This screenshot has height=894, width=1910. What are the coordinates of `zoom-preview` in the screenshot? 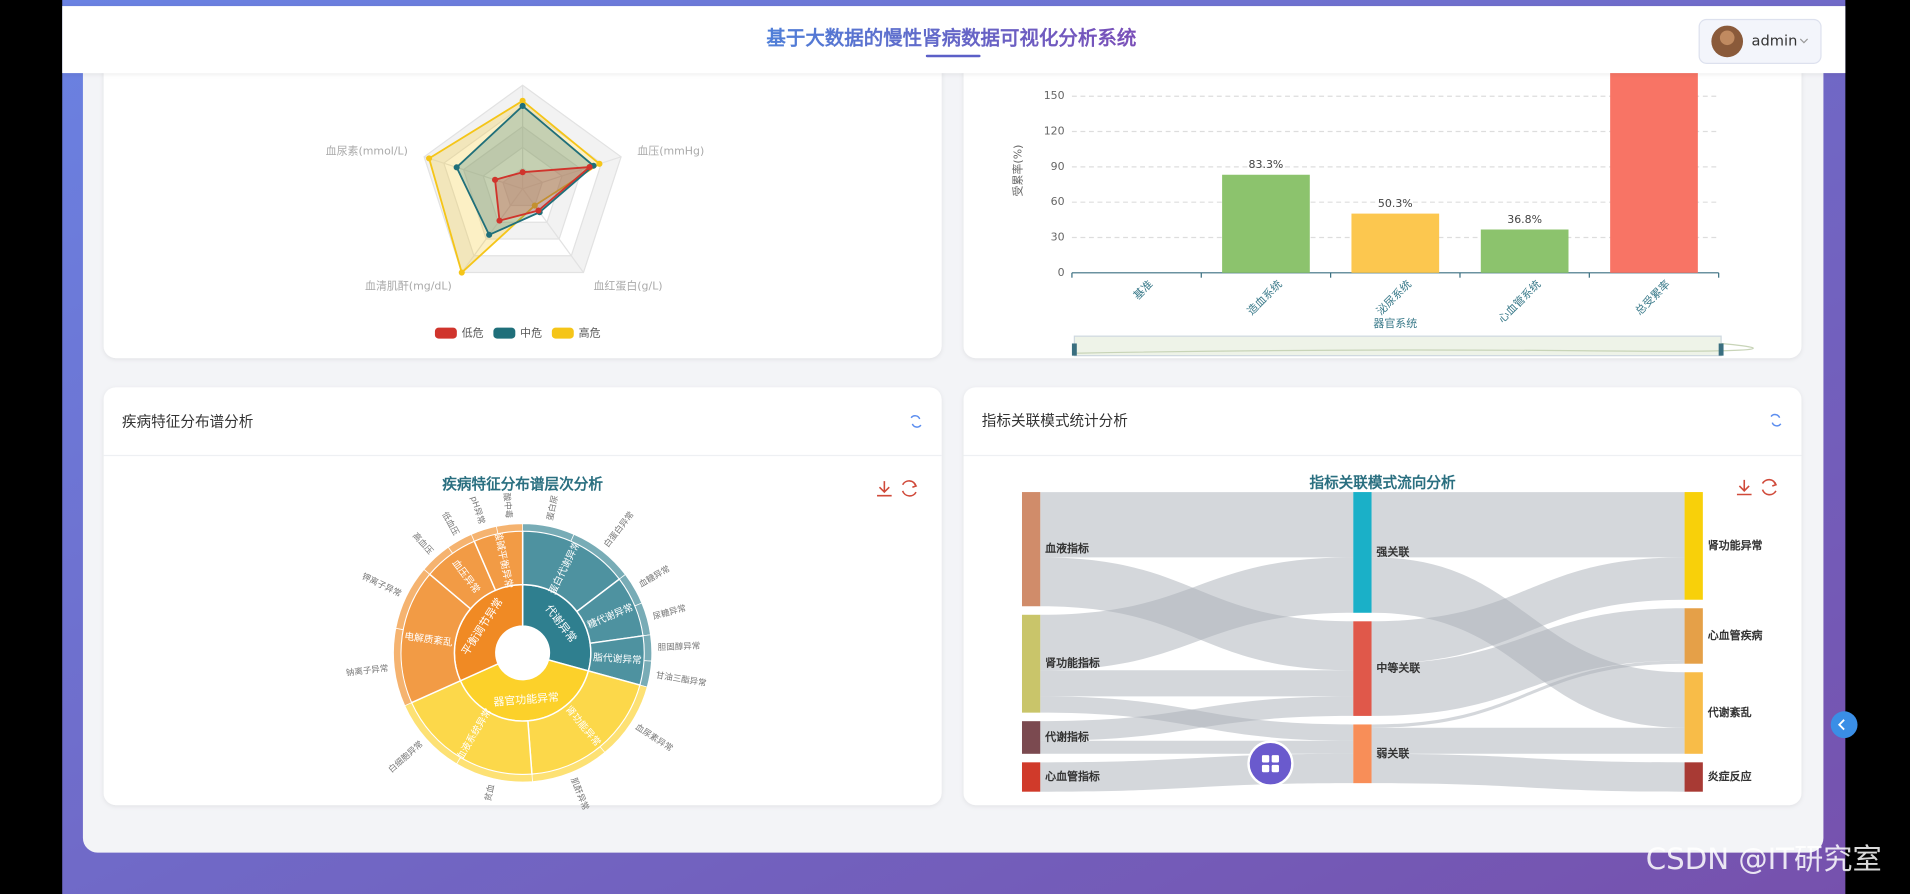 It's located at (1414, 348).